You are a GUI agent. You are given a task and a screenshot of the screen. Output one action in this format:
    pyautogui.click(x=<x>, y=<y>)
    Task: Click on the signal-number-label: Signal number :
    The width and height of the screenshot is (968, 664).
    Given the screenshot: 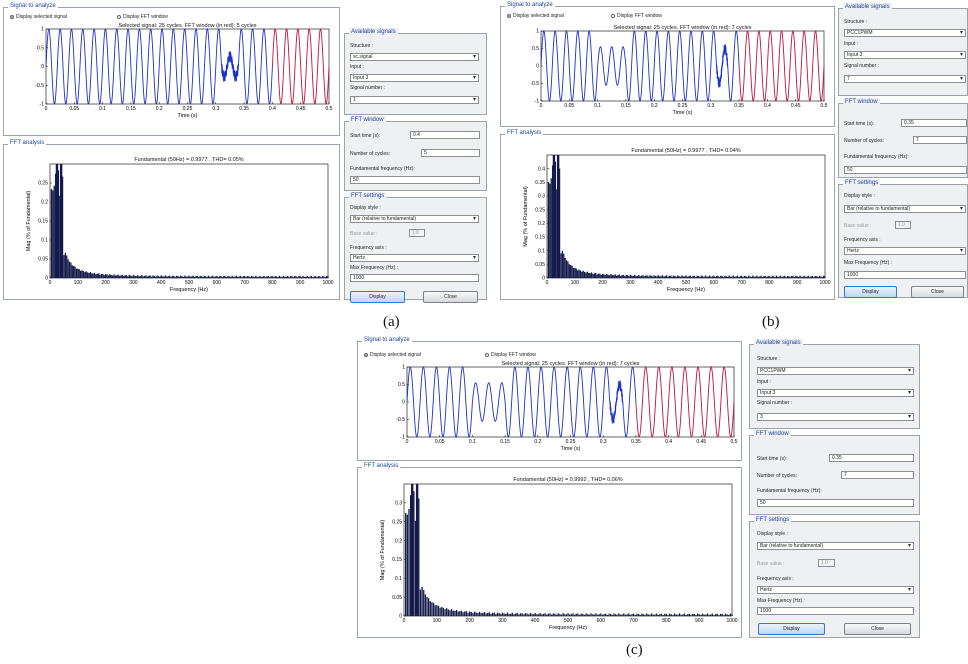 What is the action you would take?
    pyautogui.click(x=862, y=66)
    